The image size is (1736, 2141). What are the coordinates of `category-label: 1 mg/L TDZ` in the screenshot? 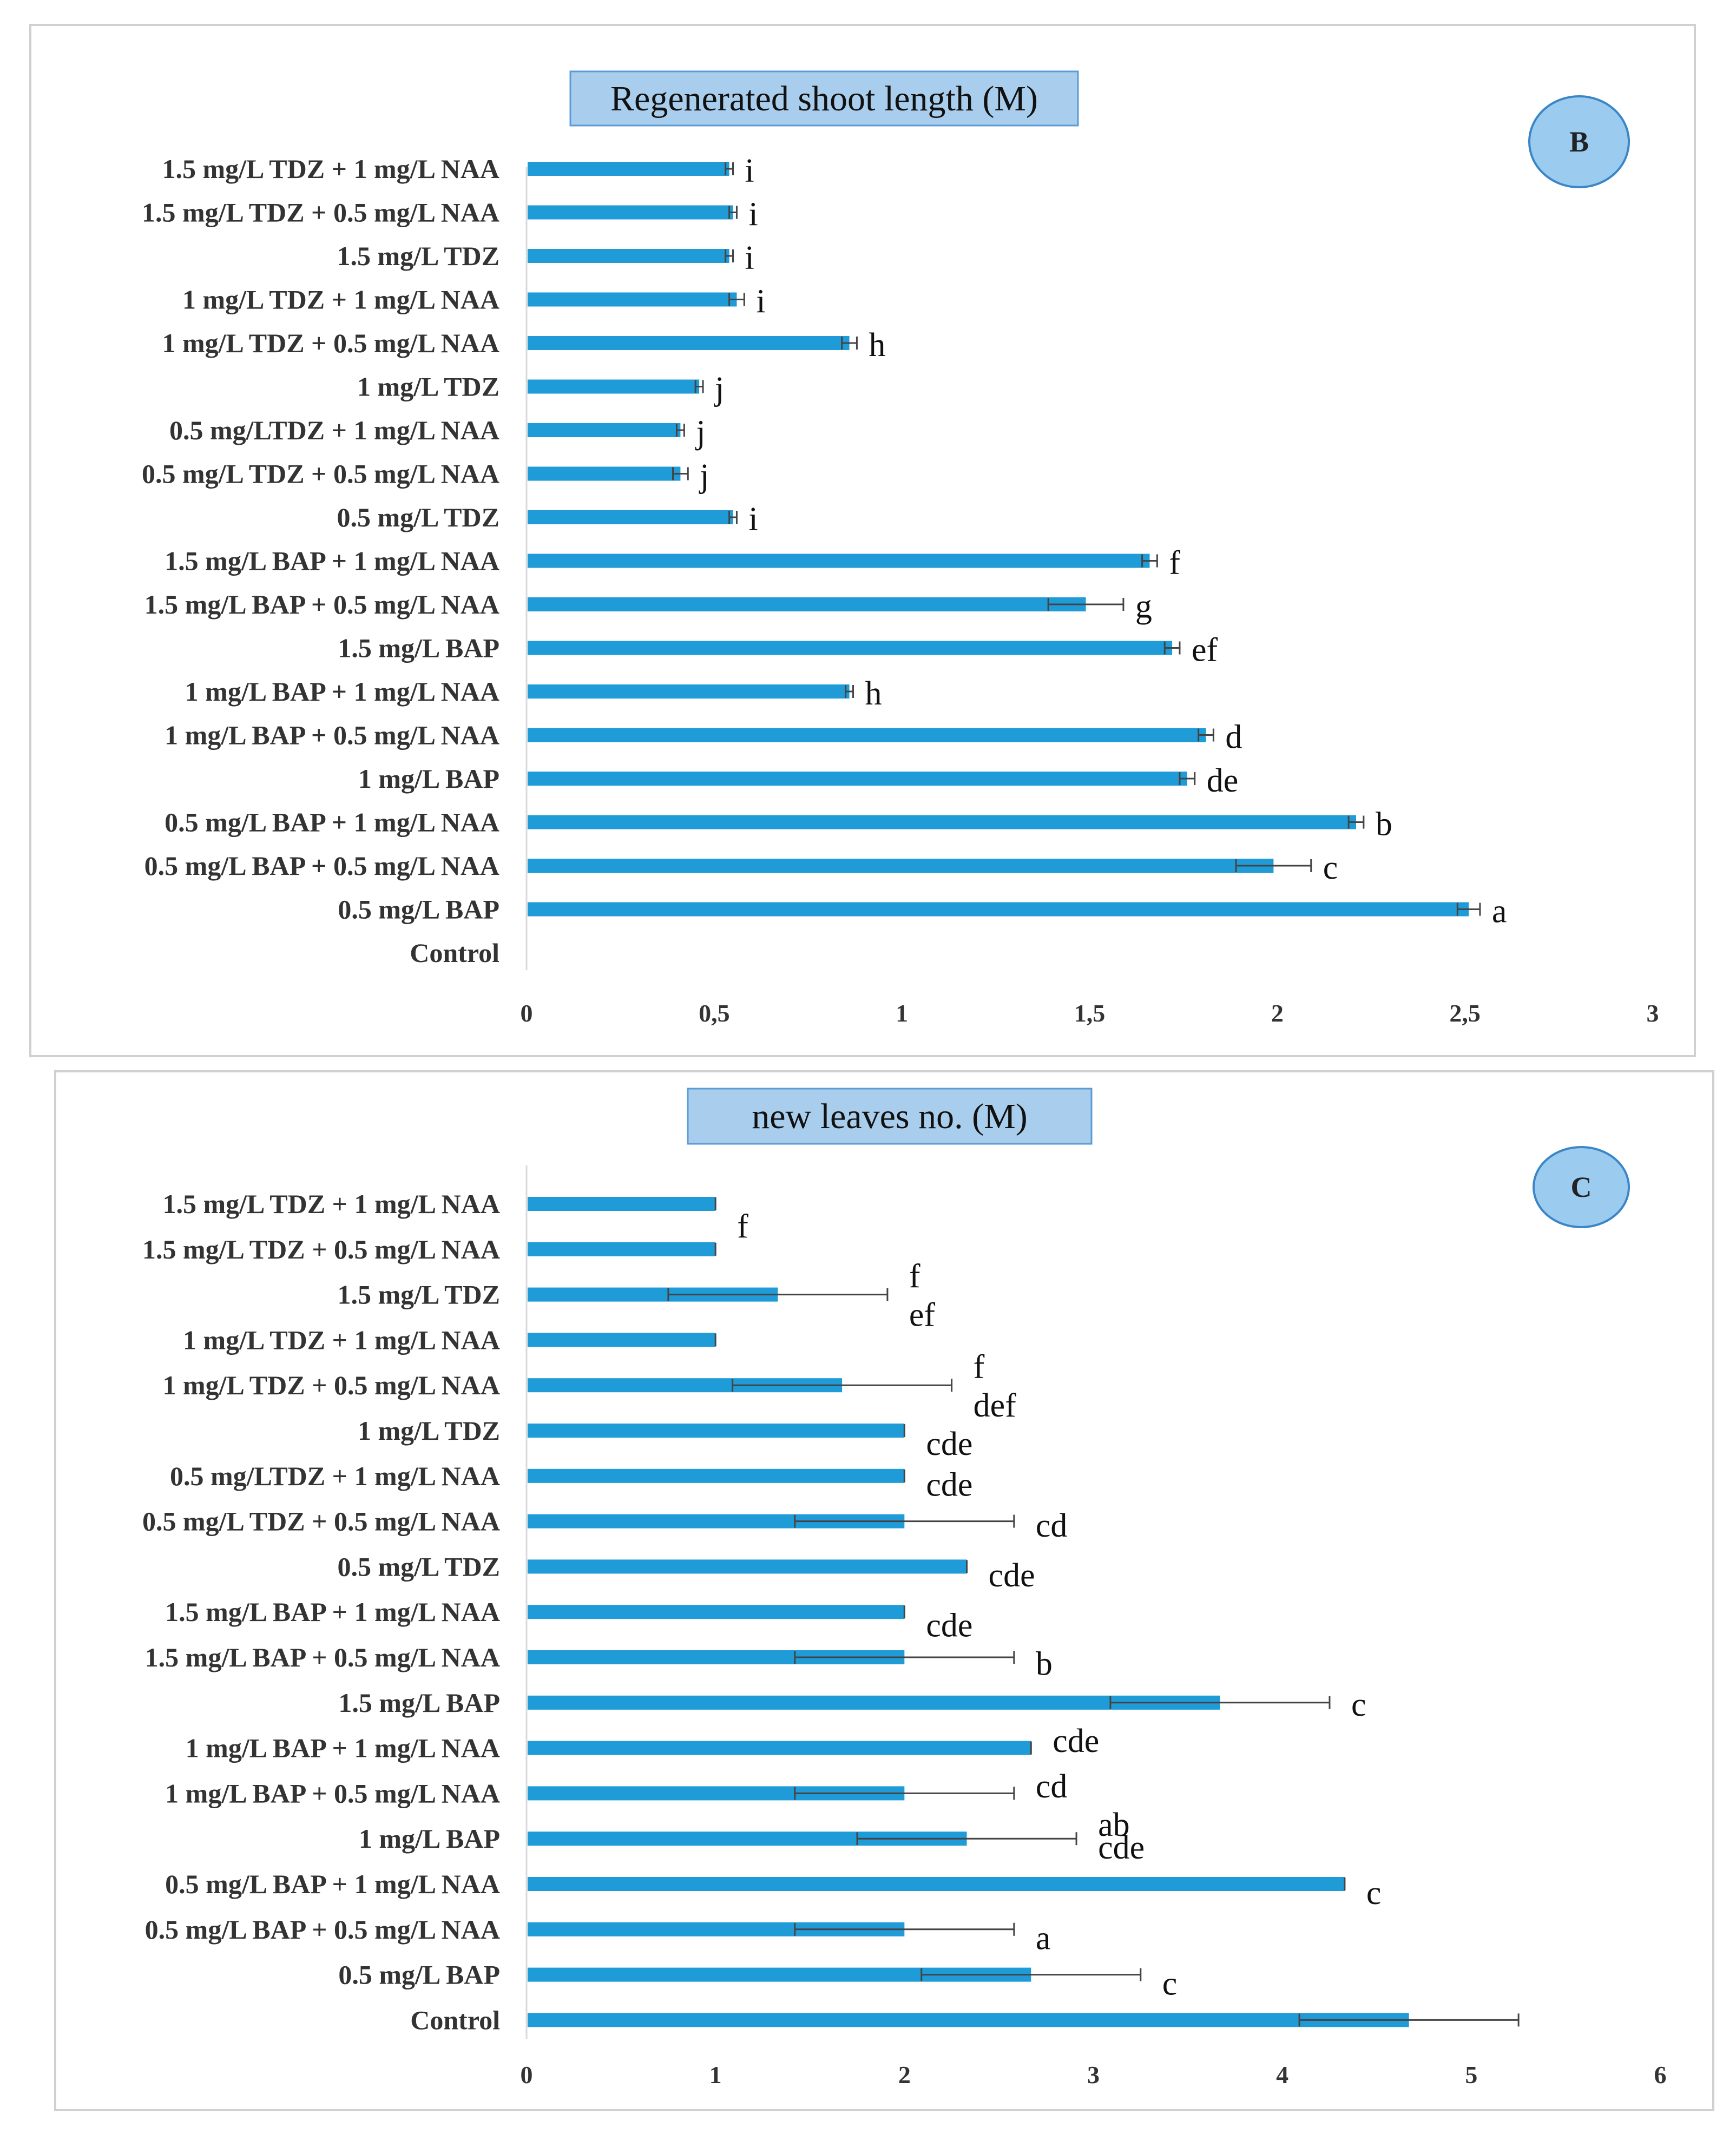 It's located at (429, 1430).